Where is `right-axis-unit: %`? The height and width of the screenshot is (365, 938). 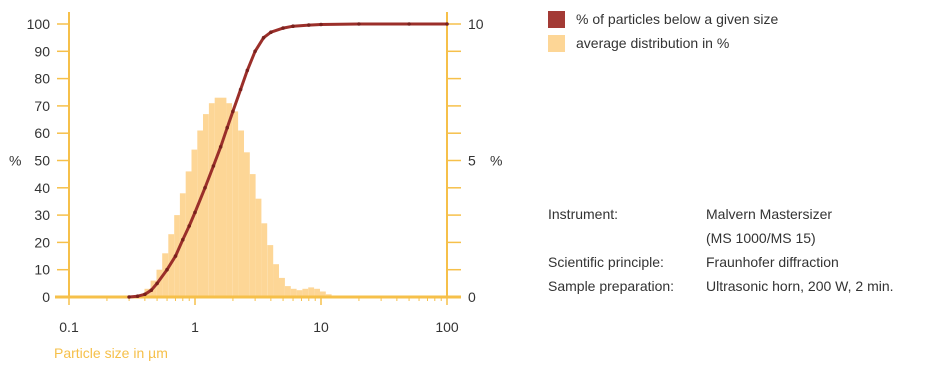
right-axis-unit: % is located at coordinates (496, 161).